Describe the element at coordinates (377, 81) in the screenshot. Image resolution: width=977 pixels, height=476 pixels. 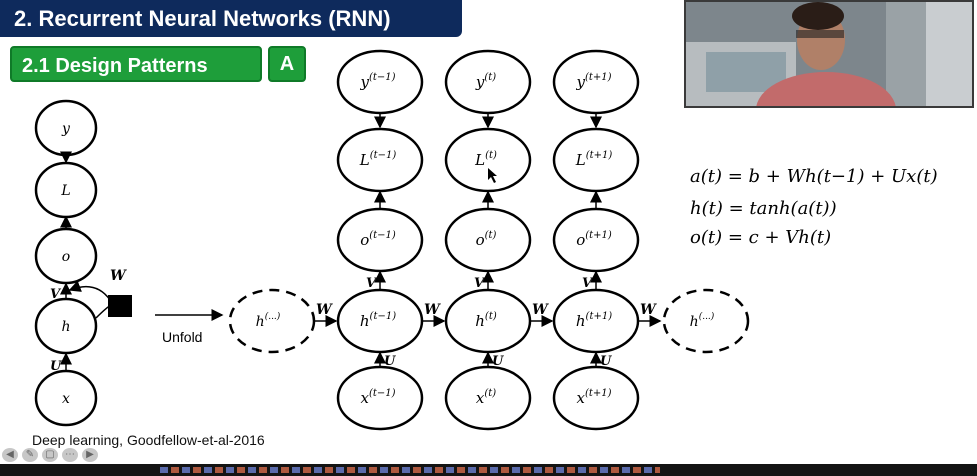
I see `node-y-t-minus-1: y(t−1)` at that location.